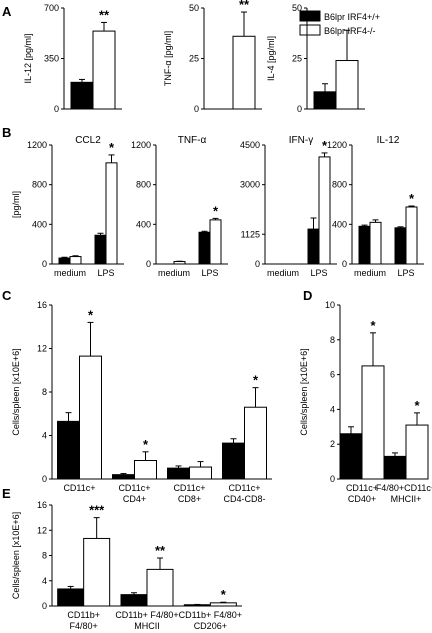  What do you see at coordinates (192, 140) in the screenshot?
I see `chart-title: TNF-α` at bounding box center [192, 140].